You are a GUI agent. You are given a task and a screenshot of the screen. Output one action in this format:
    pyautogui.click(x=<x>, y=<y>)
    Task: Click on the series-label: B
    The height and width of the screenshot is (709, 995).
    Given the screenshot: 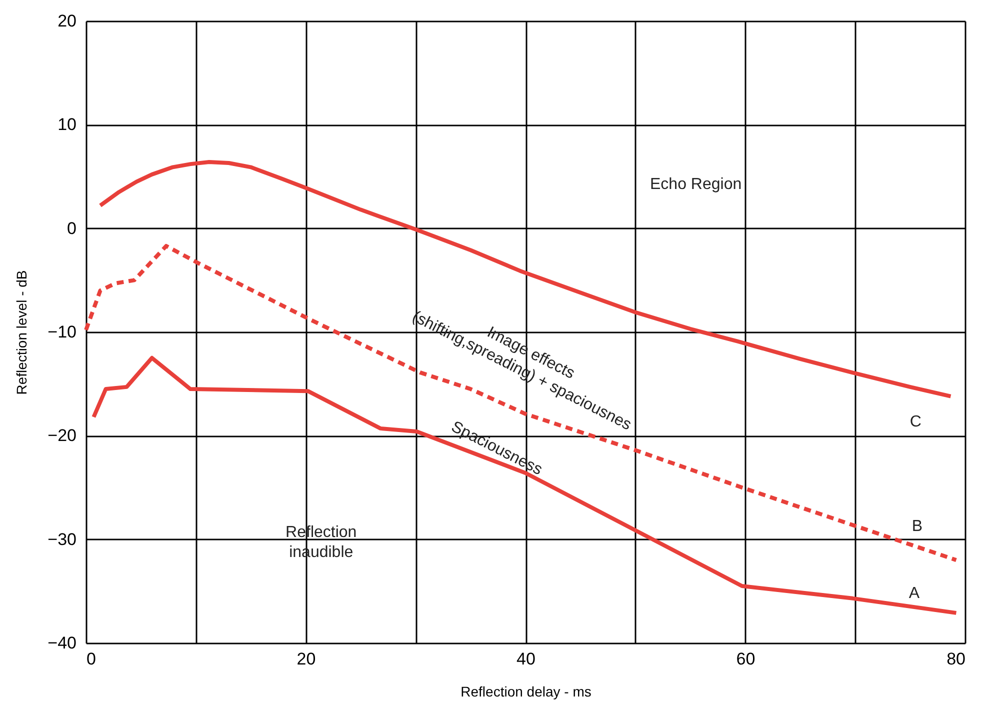 What is the action you would take?
    pyautogui.click(x=917, y=527)
    